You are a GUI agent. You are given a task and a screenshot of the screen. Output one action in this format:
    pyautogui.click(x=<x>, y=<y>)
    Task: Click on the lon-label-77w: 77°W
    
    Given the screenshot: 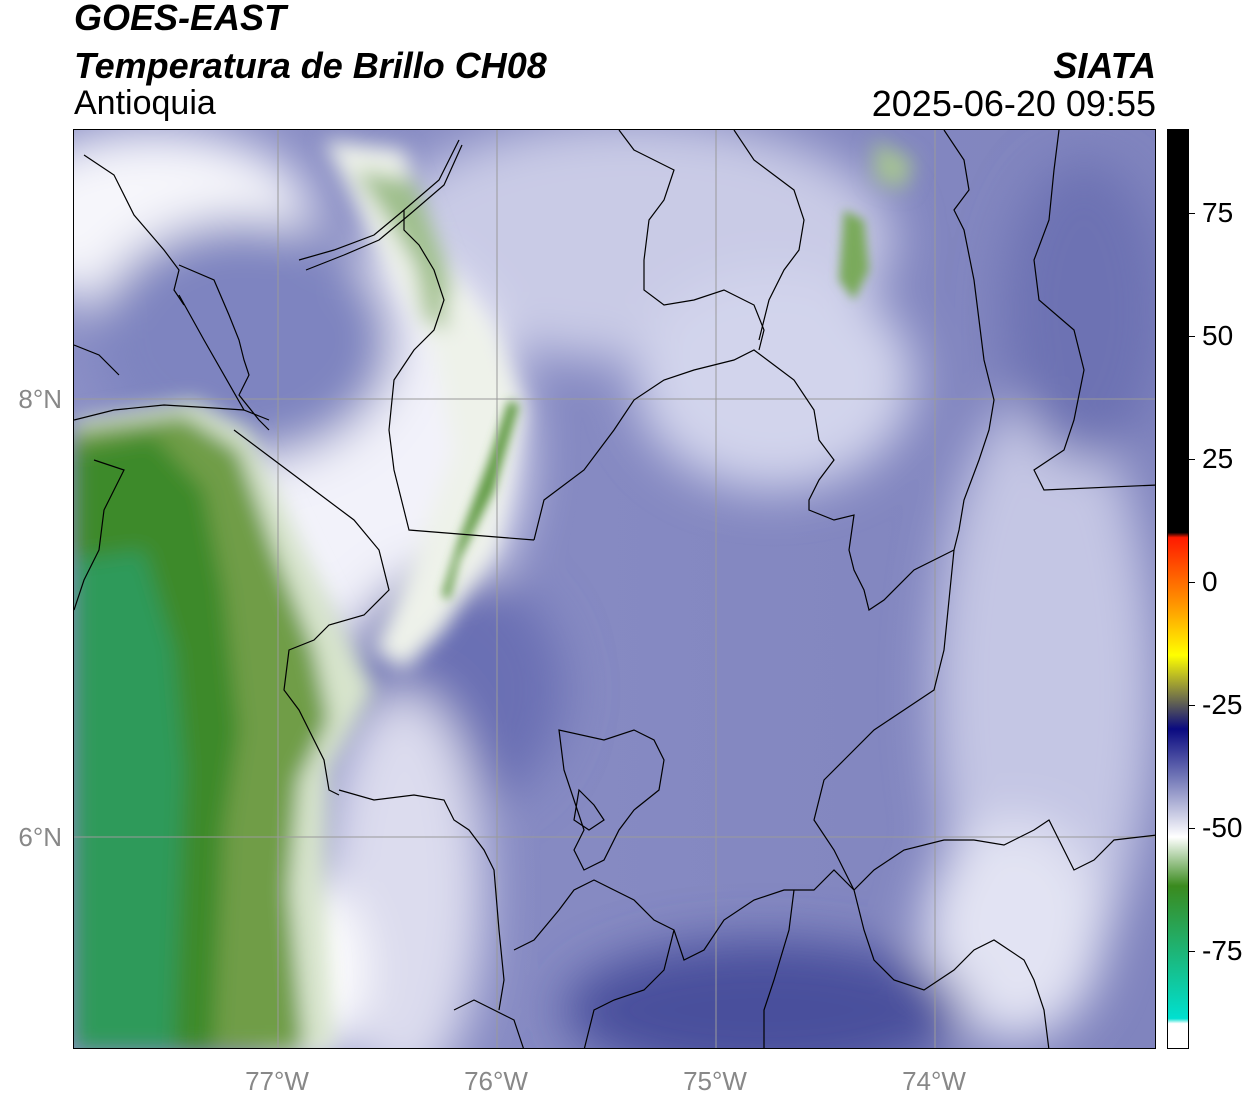 What is the action you would take?
    pyautogui.click(x=277, y=1081)
    